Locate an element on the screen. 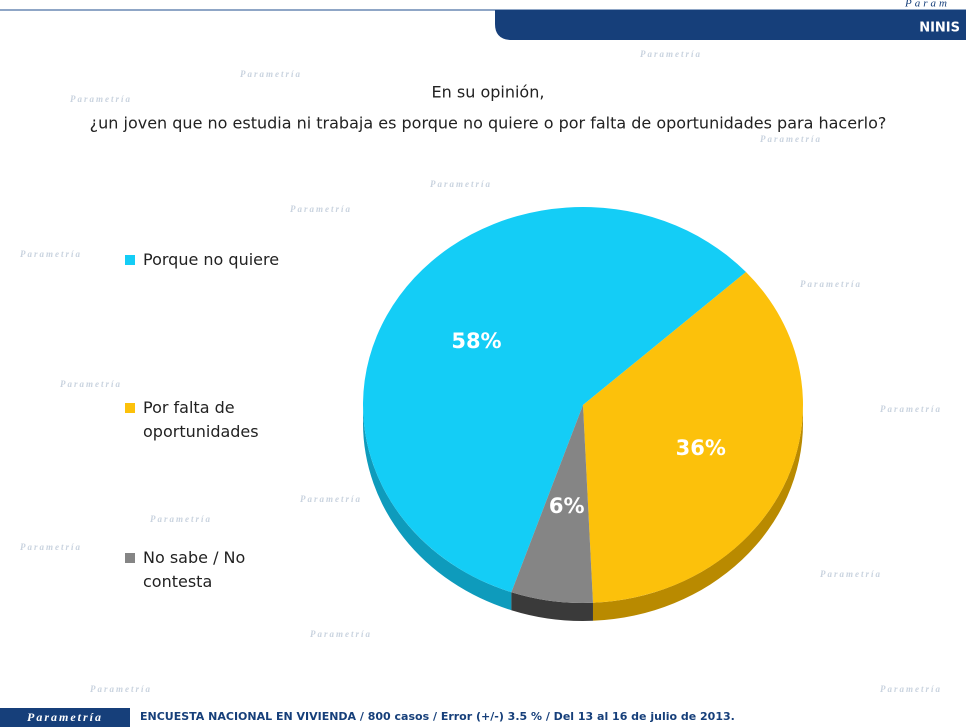 The height and width of the screenshot is (727, 966). data-label: 58% is located at coordinates (476, 341).